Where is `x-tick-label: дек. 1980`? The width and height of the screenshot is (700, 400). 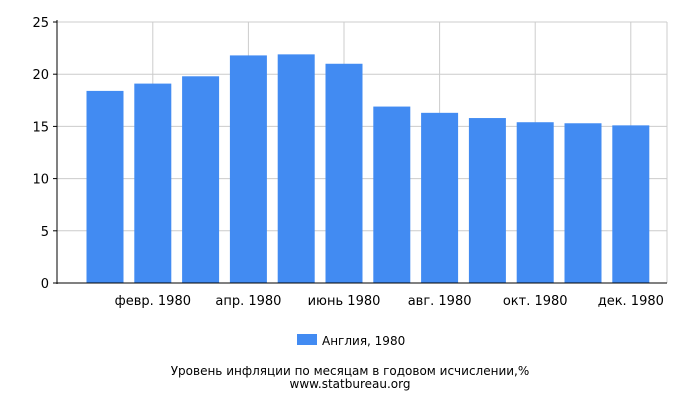 x-tick-label: дек. 1980 is located at coordinates (631, 301).